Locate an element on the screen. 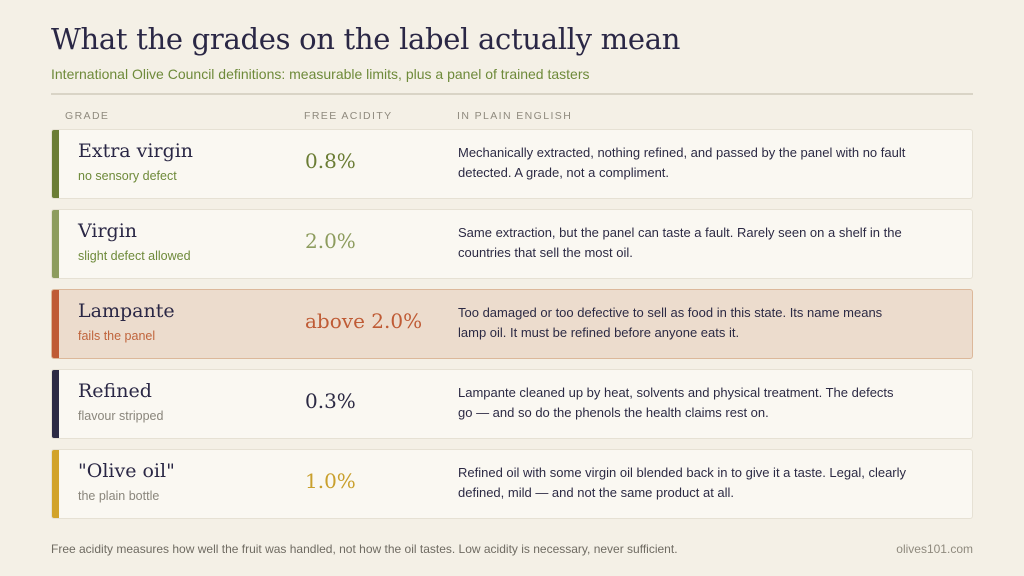  grade-name: Lampante is located at coordinates (126, 311).